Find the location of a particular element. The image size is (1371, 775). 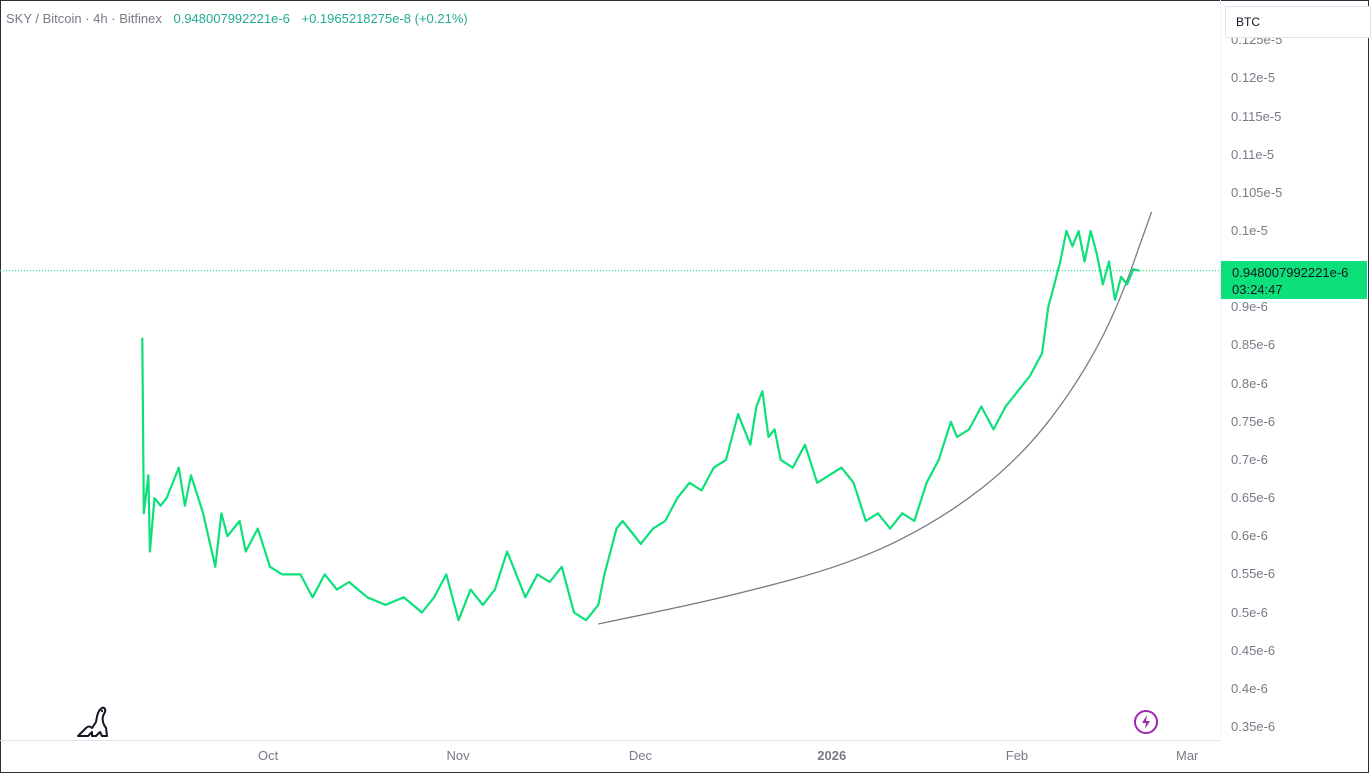

time-tick-label: Feb is located at coordinates (1017, 755).